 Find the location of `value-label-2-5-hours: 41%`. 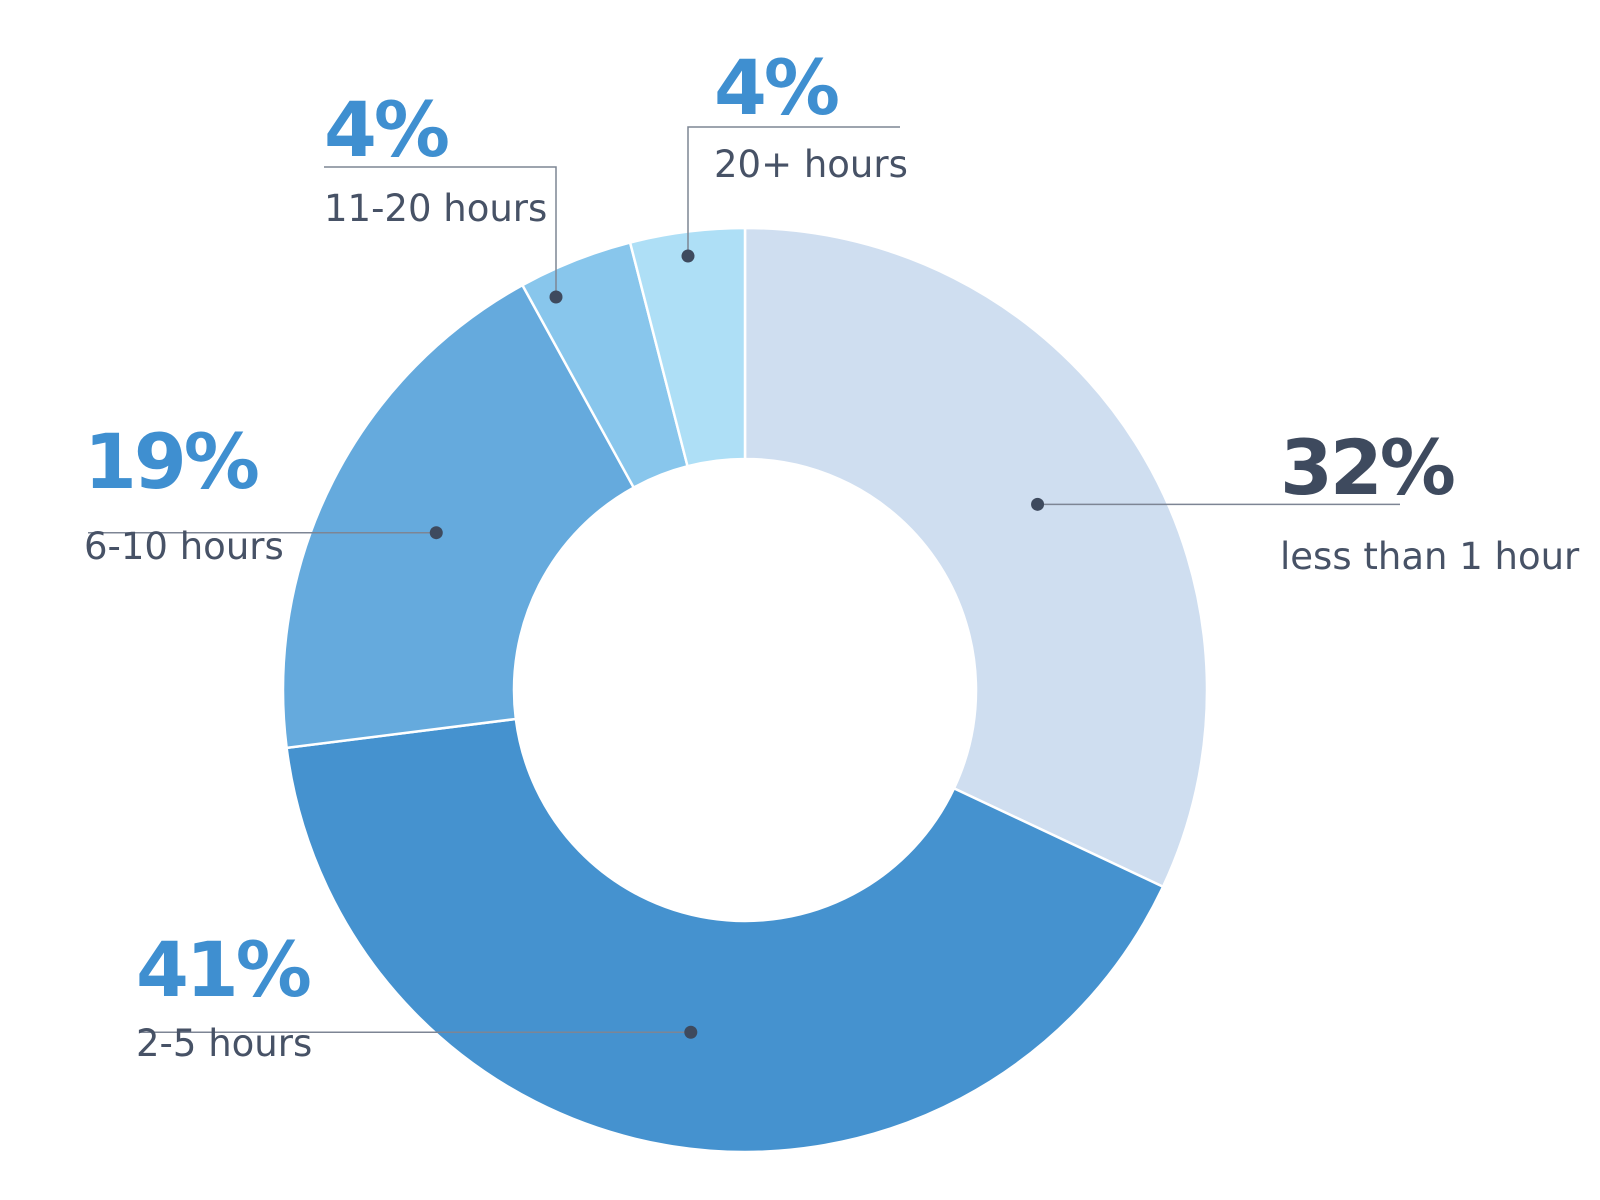

value-label-2-5-hours: 41% is located at coordinates (224, 969).